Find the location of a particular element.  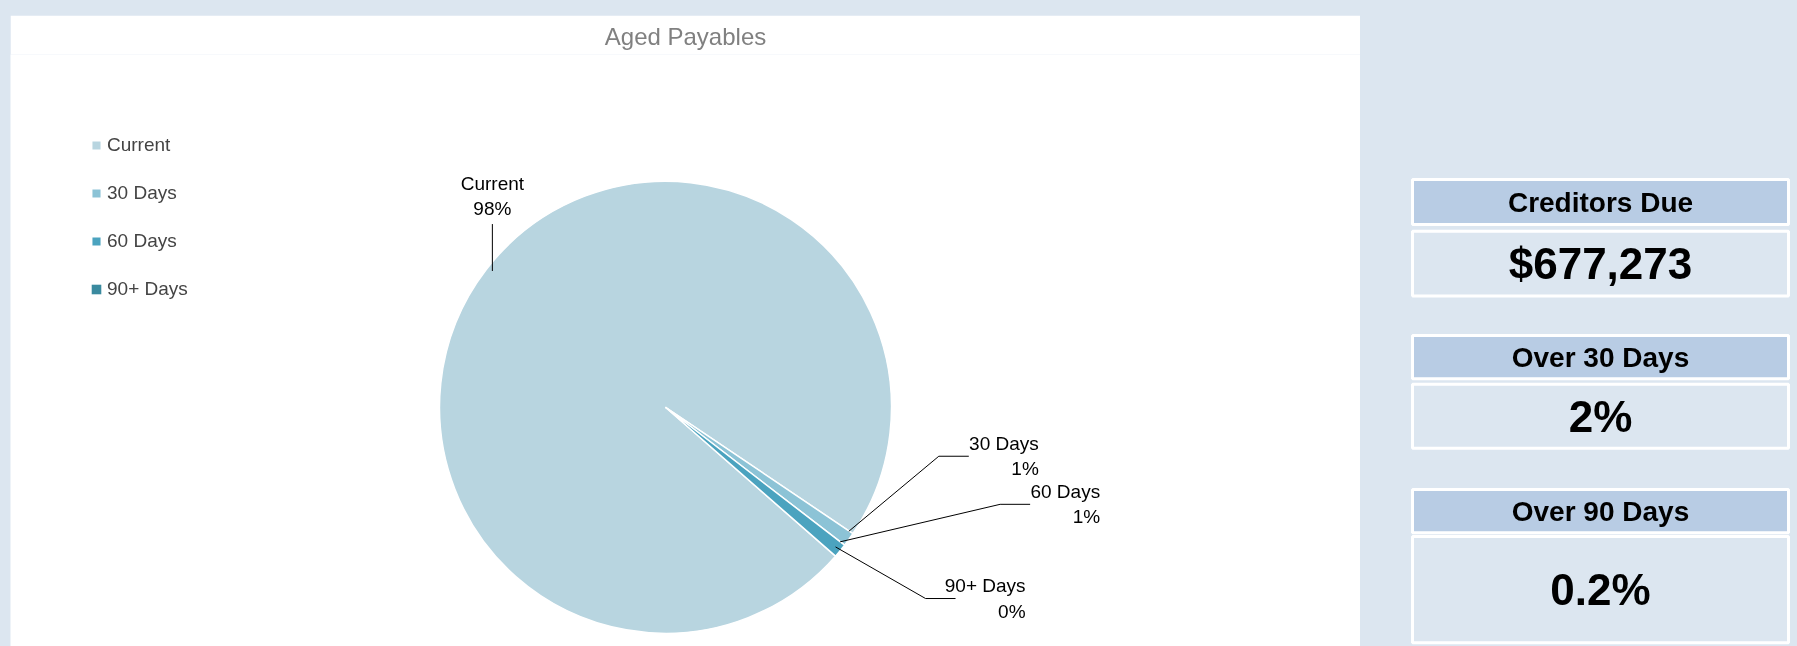

text: Over 90 Days is located at coordinates (1600, 511).